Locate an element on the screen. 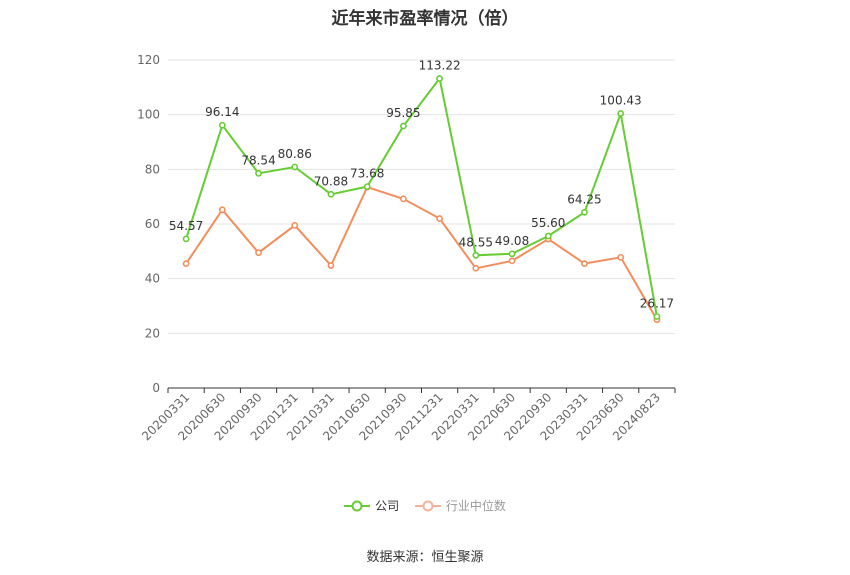 This screenshot has height=575, width=850. data-label: 73.68 is located at coordinates (367, 174).